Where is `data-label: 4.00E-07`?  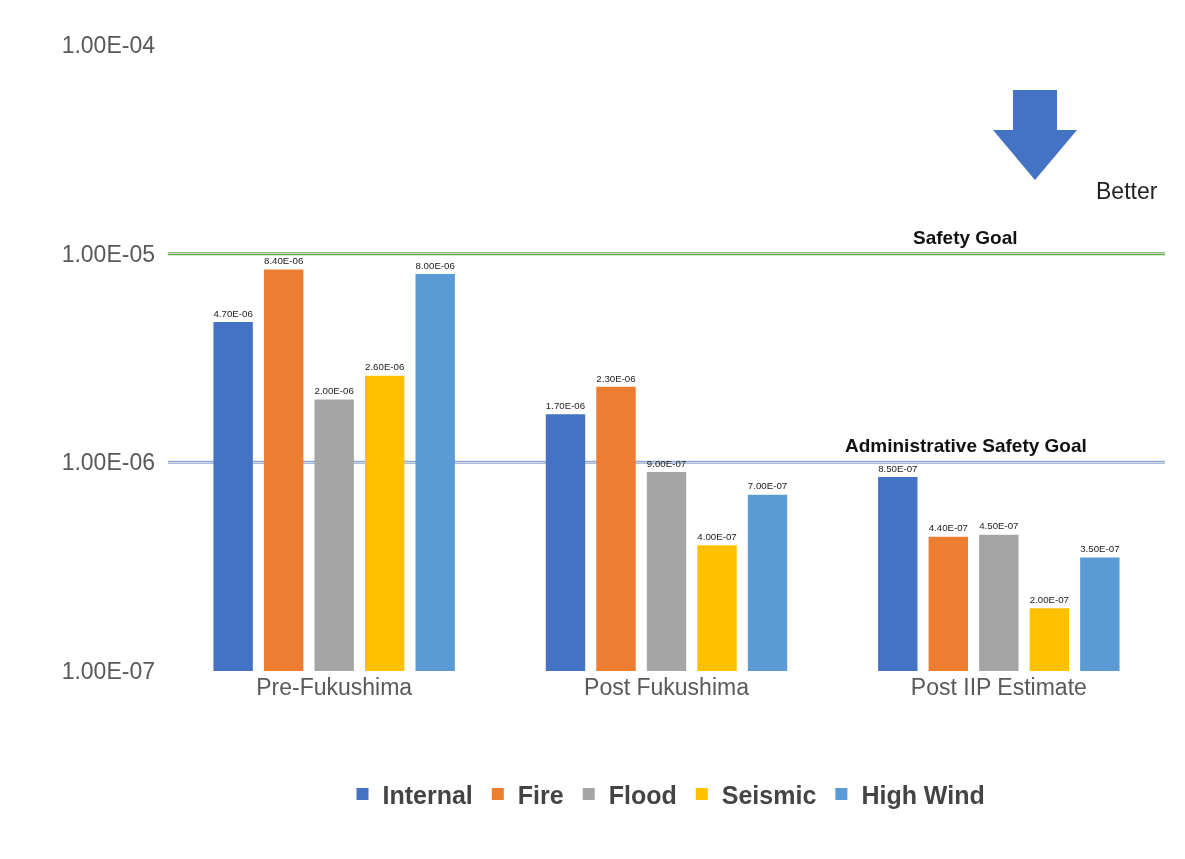 data-label: 4.00E-07 is located at coordinates (717, 537).